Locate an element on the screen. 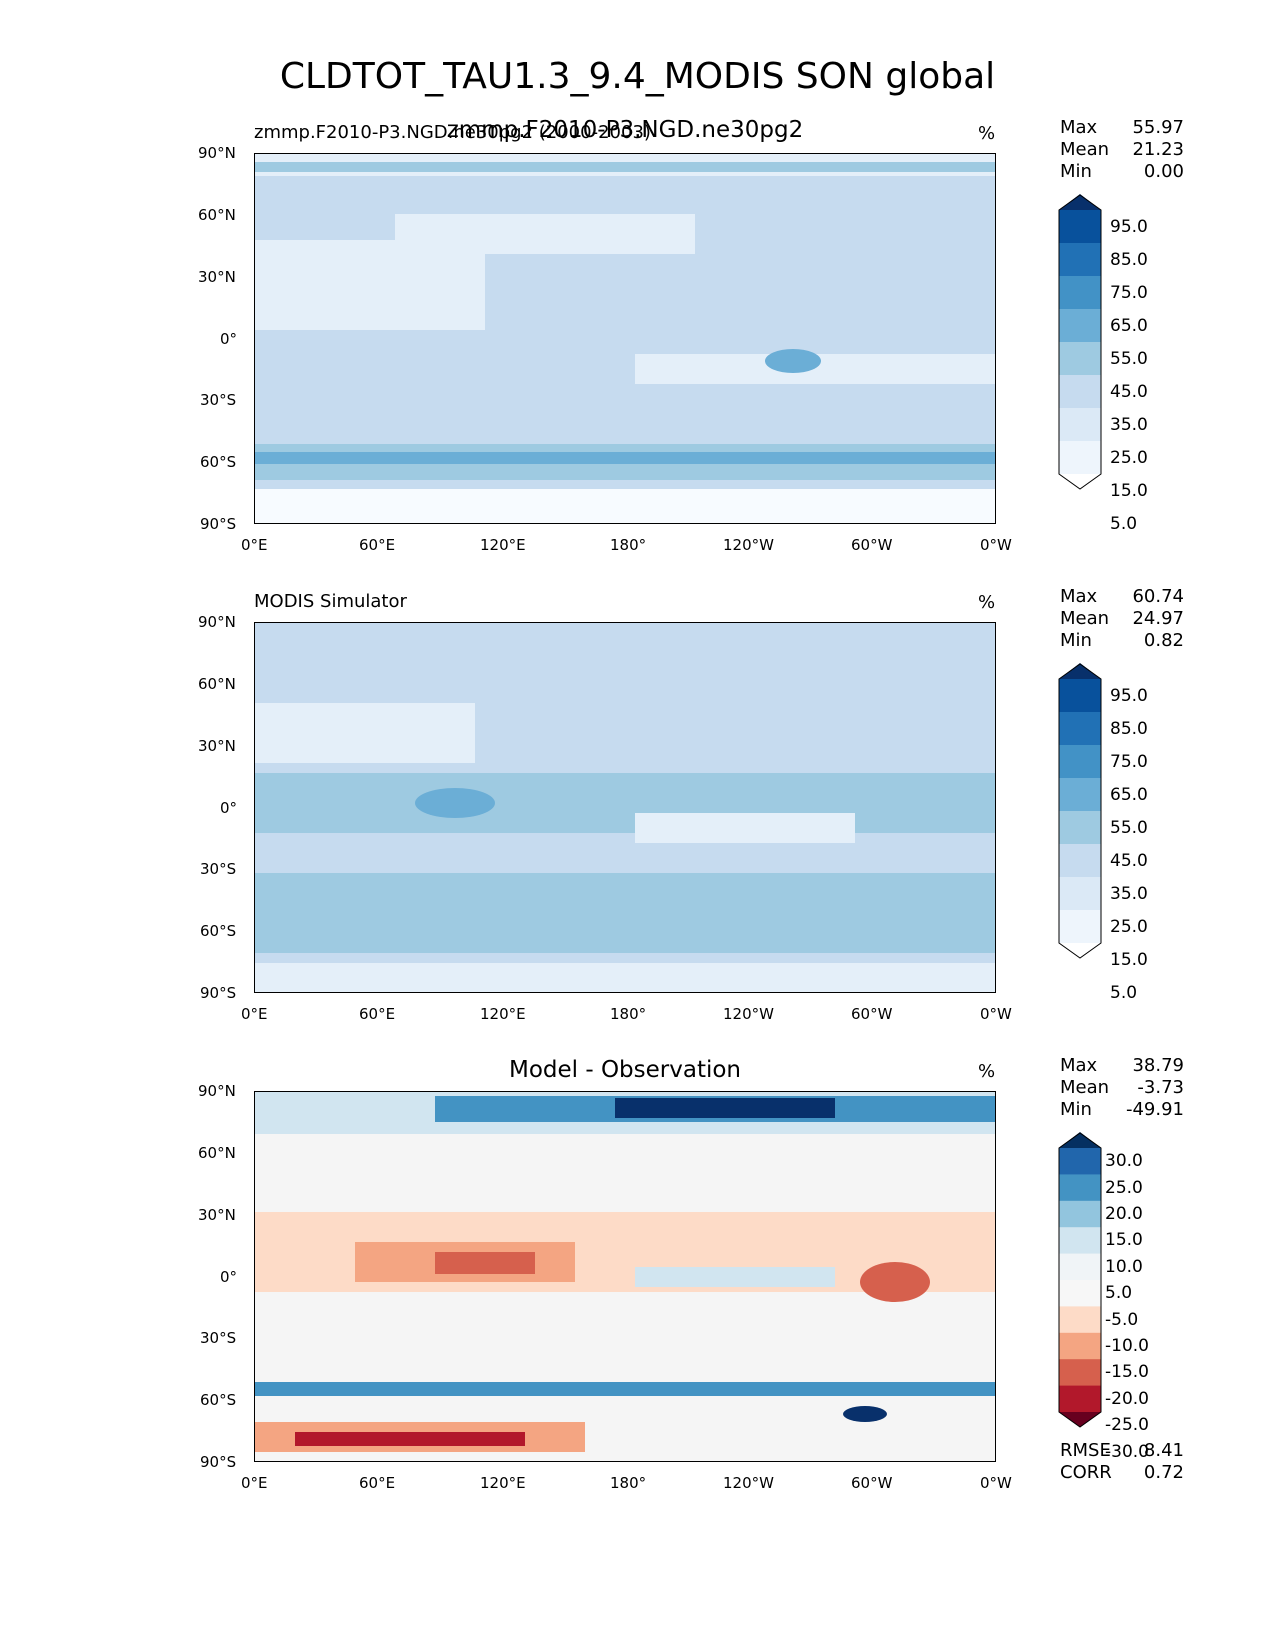  colorbar-tick-label: -10.0 is located at coordinates (1127, 1346).